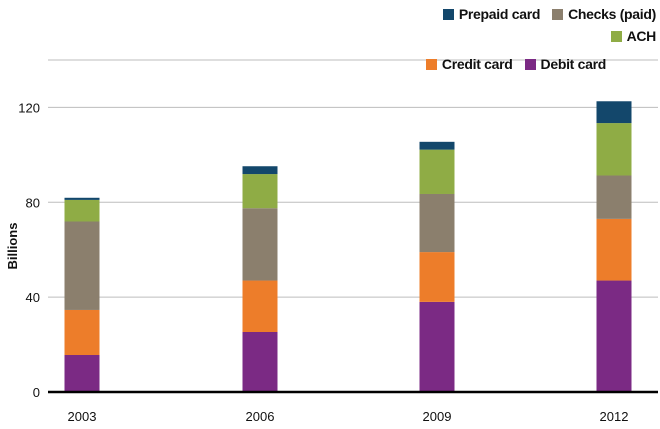 The width and height of the screenshot is (660, 429). Describe the element at coordinates (616, 36) in the screenshot. I see `legend-swatch-ach` at that location.